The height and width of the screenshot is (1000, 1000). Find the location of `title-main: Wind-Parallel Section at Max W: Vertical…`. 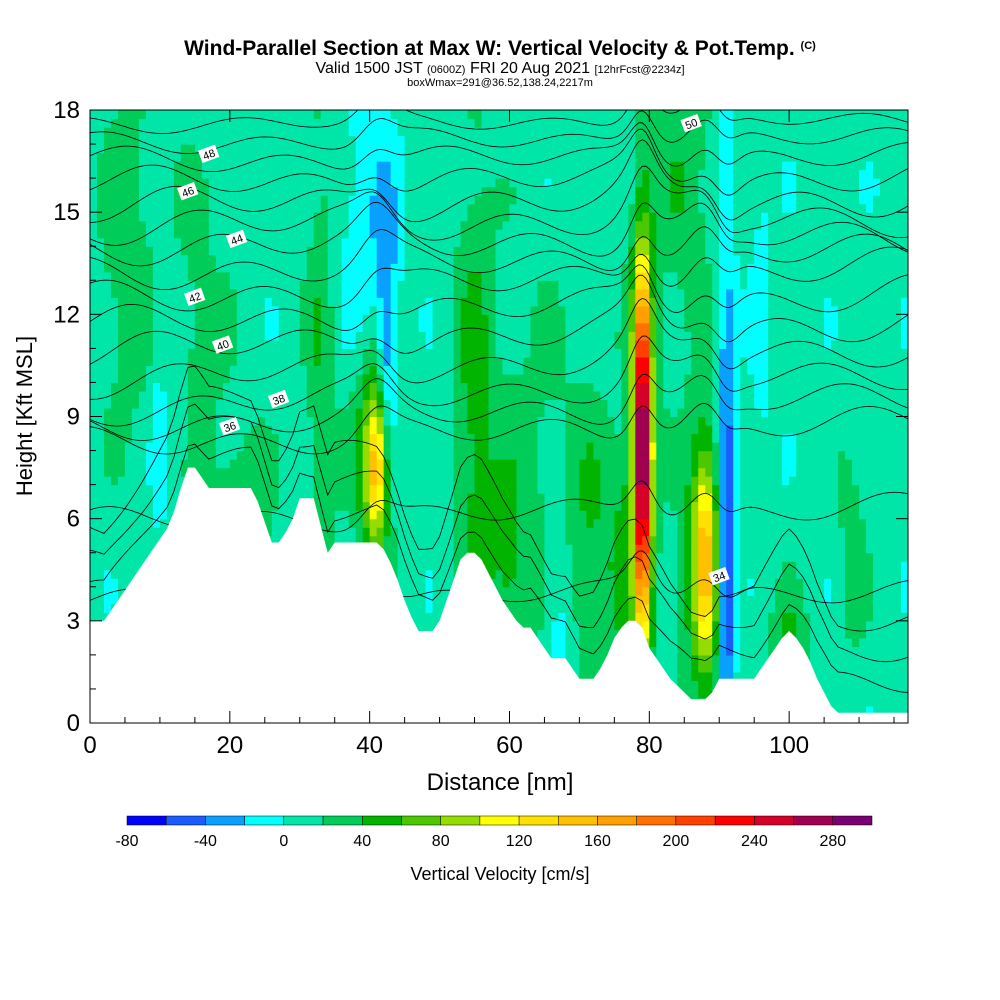

title-main: Wind-Parallel Section at Max W: Vertical… is located at coordinates (489, 48).